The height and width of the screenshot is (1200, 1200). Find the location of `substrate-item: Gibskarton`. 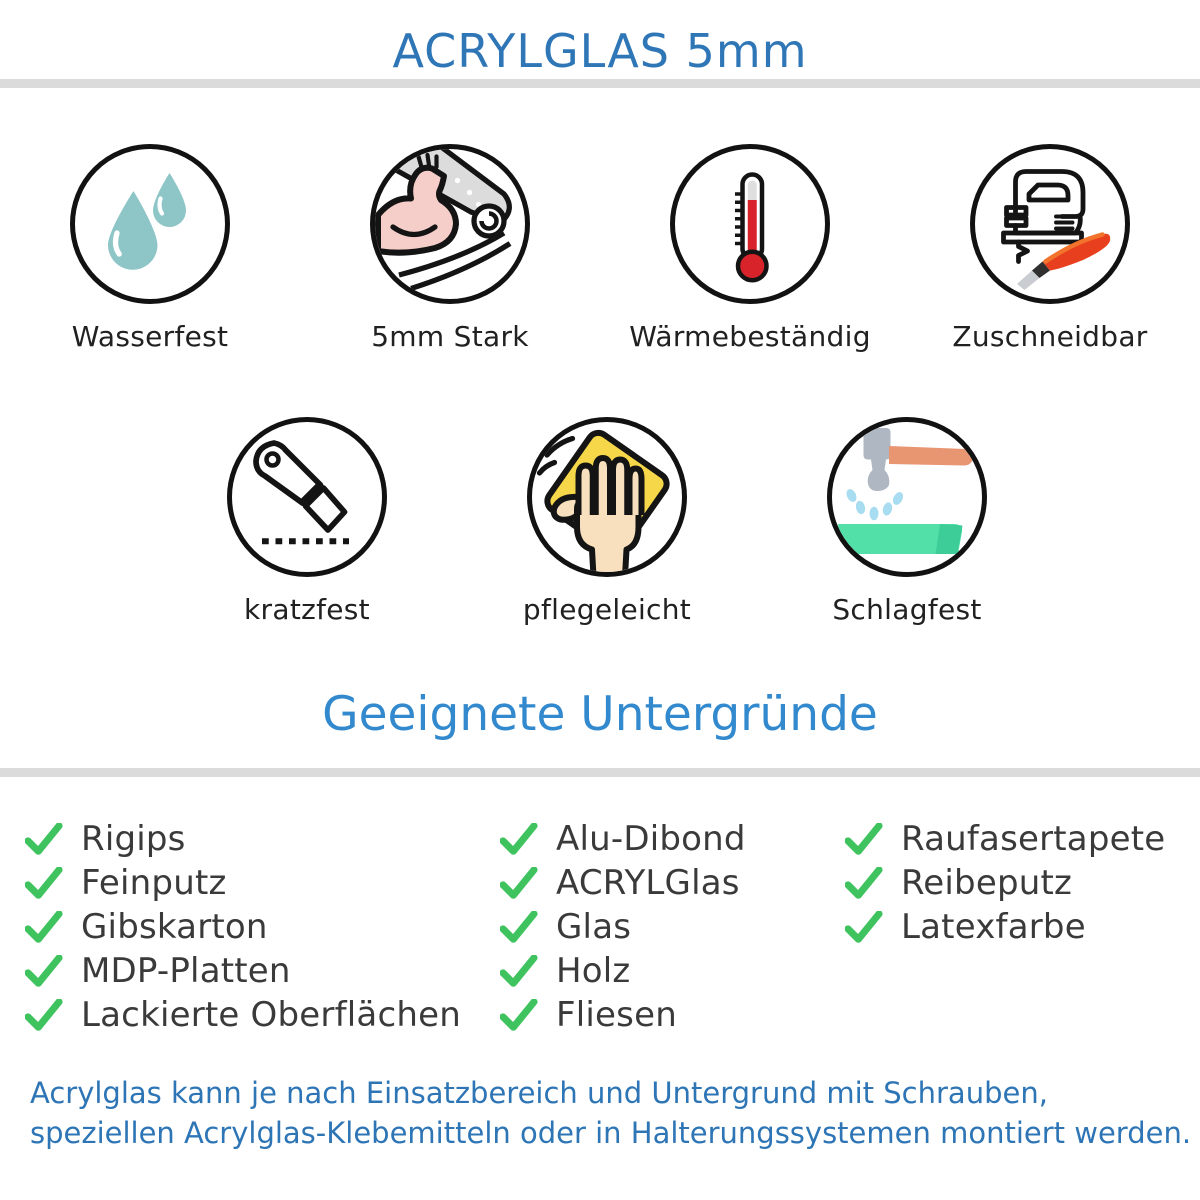

substrate-item: Gibskarton is located at coordinates (262, 927).